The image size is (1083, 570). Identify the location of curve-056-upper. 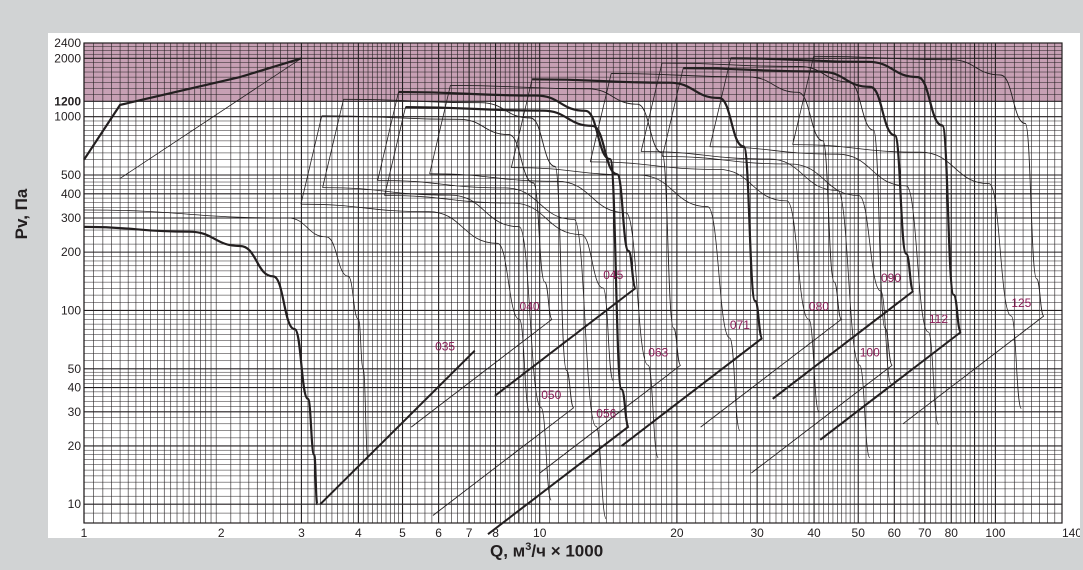
(388, 136).